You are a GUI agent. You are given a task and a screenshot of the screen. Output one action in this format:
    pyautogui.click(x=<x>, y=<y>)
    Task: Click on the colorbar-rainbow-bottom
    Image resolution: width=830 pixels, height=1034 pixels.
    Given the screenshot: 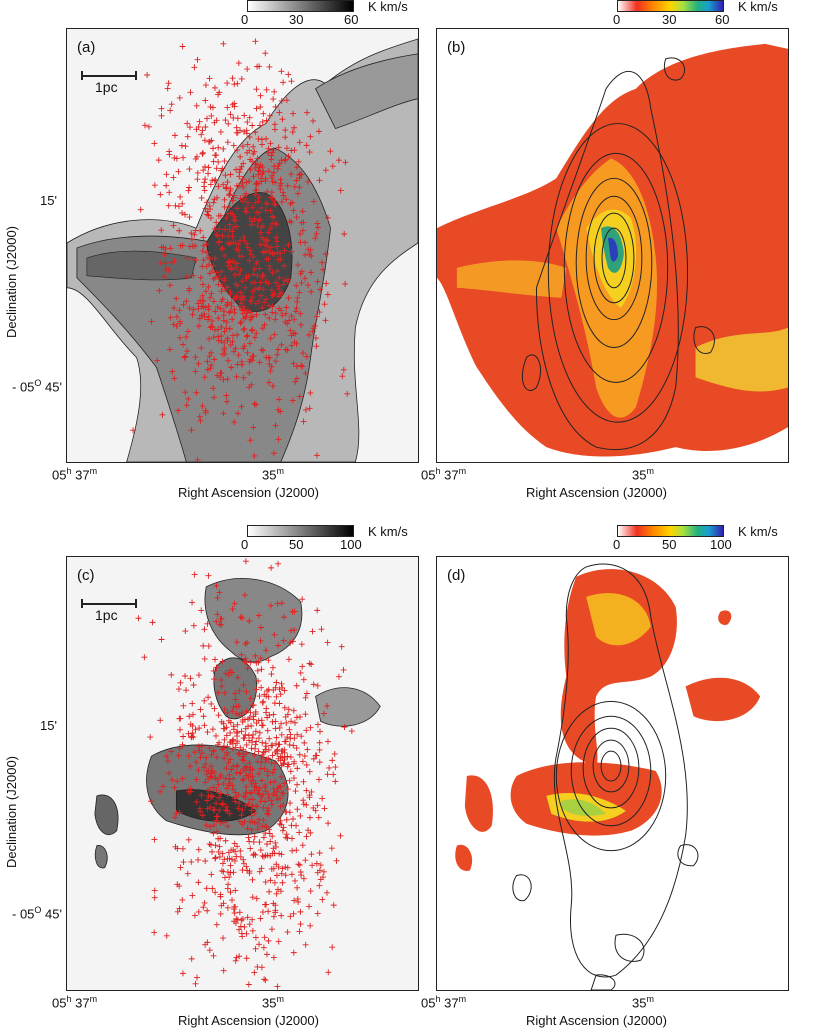 What is the action you would take?
    pyautogui.click(x=670, y=531)
    